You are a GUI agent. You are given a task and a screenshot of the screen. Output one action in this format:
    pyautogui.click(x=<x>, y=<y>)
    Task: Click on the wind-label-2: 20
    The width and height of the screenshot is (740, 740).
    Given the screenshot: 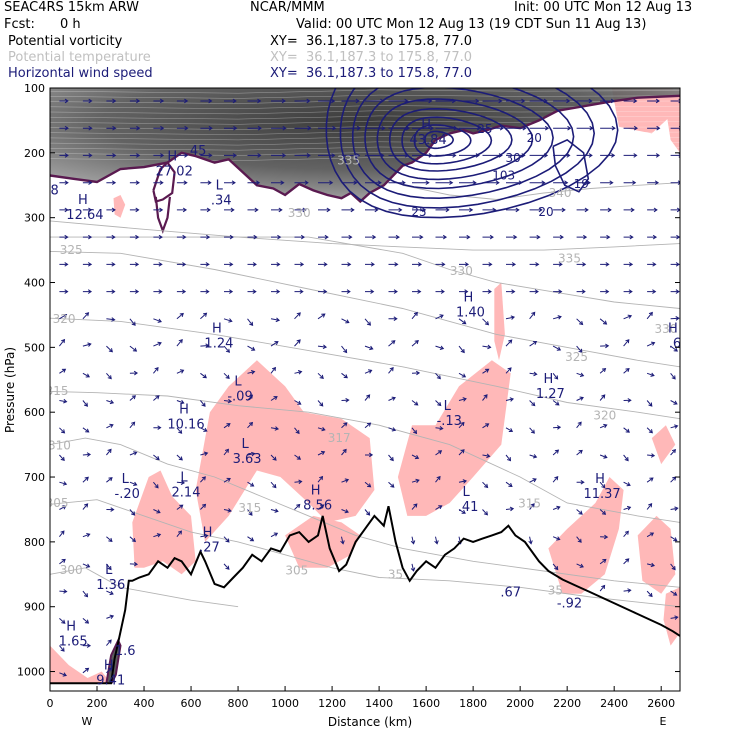 What is the action you would take?
    pyautogui.click(x=534, y=138)
    